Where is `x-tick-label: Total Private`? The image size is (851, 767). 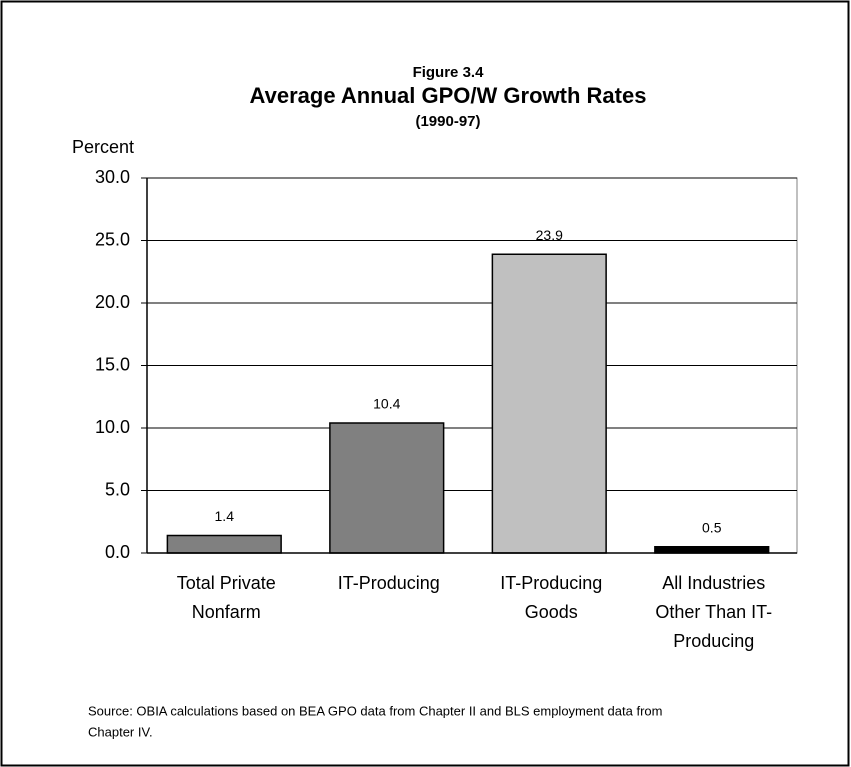
x-tick-label: Total Private is located at coordinates (226, 583).